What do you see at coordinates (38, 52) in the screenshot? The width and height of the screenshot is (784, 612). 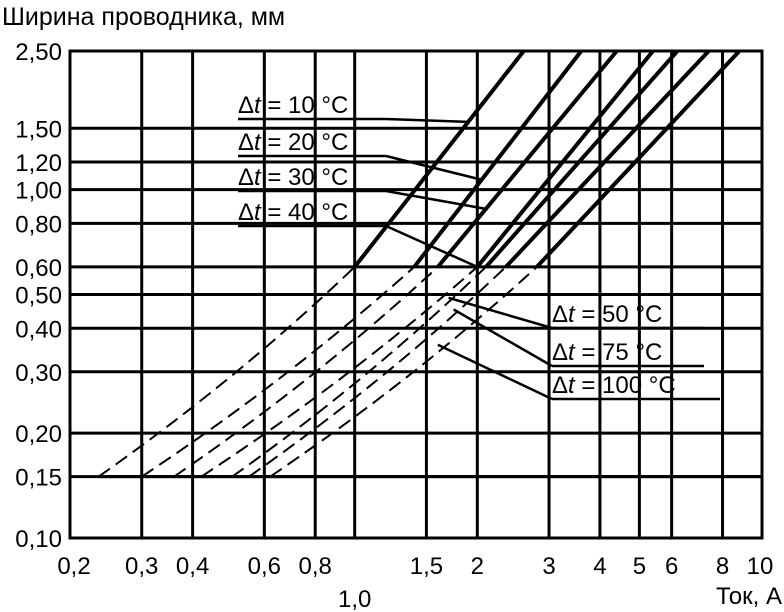 I see `y-tick-label-11: 2,50` at bounding box center [38, 52].